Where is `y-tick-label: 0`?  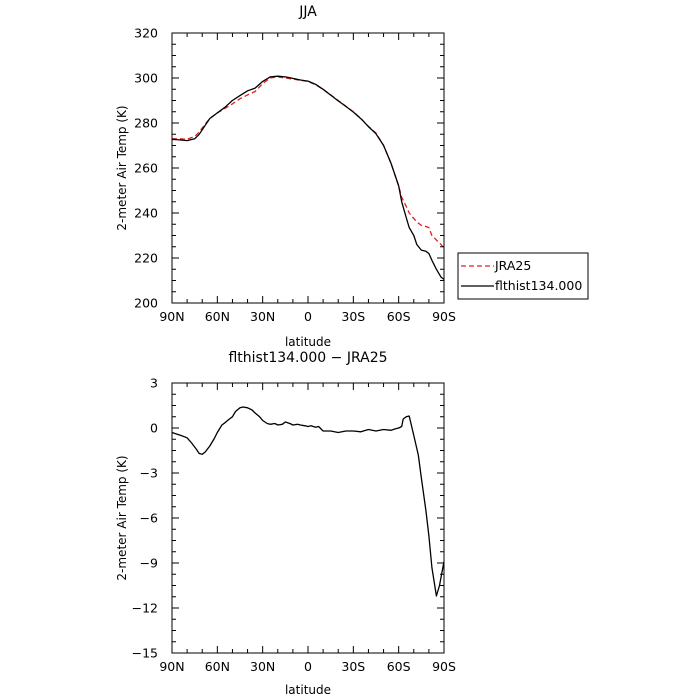
y-tick-label: 0 is located at coordinates (154, 428).